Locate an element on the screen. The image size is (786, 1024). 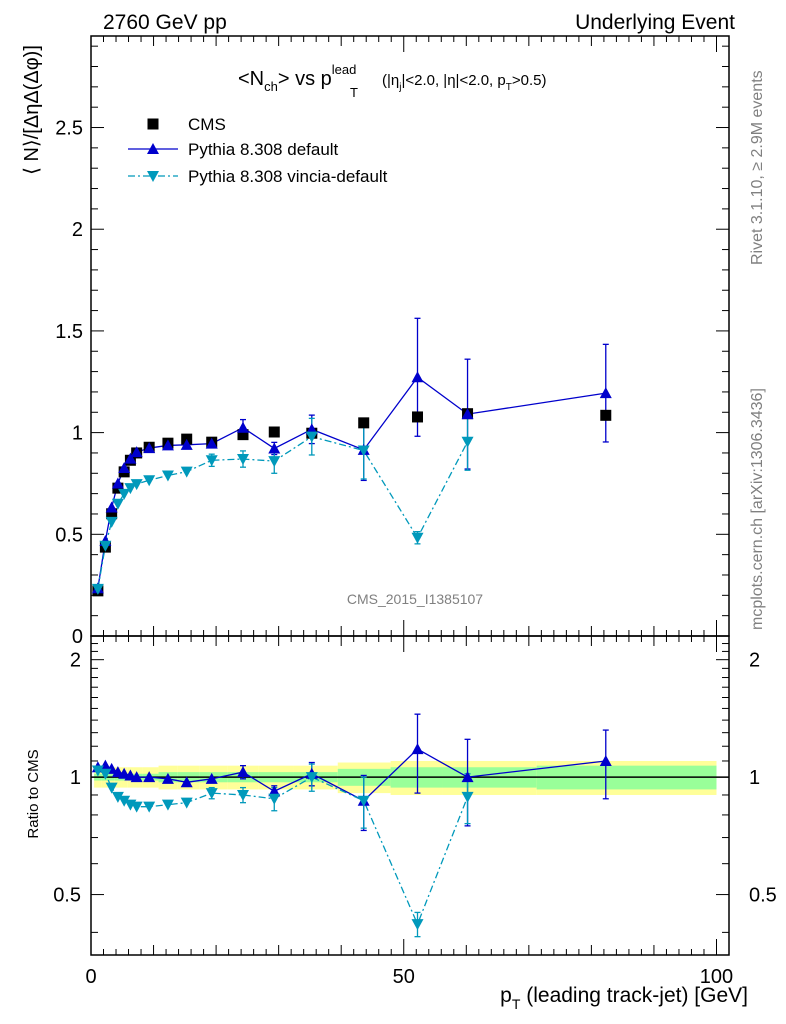
x-tick-label: 0 is located at coordinates (90, 977).